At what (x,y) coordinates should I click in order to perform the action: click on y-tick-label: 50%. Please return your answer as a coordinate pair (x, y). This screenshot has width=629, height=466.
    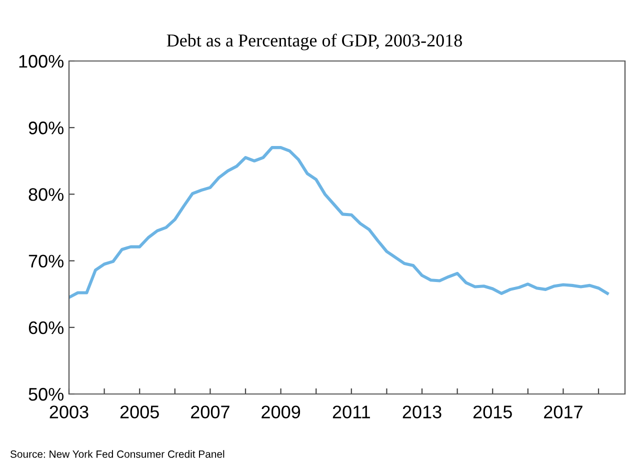
    Looking at the image, I should click on (46, 394).